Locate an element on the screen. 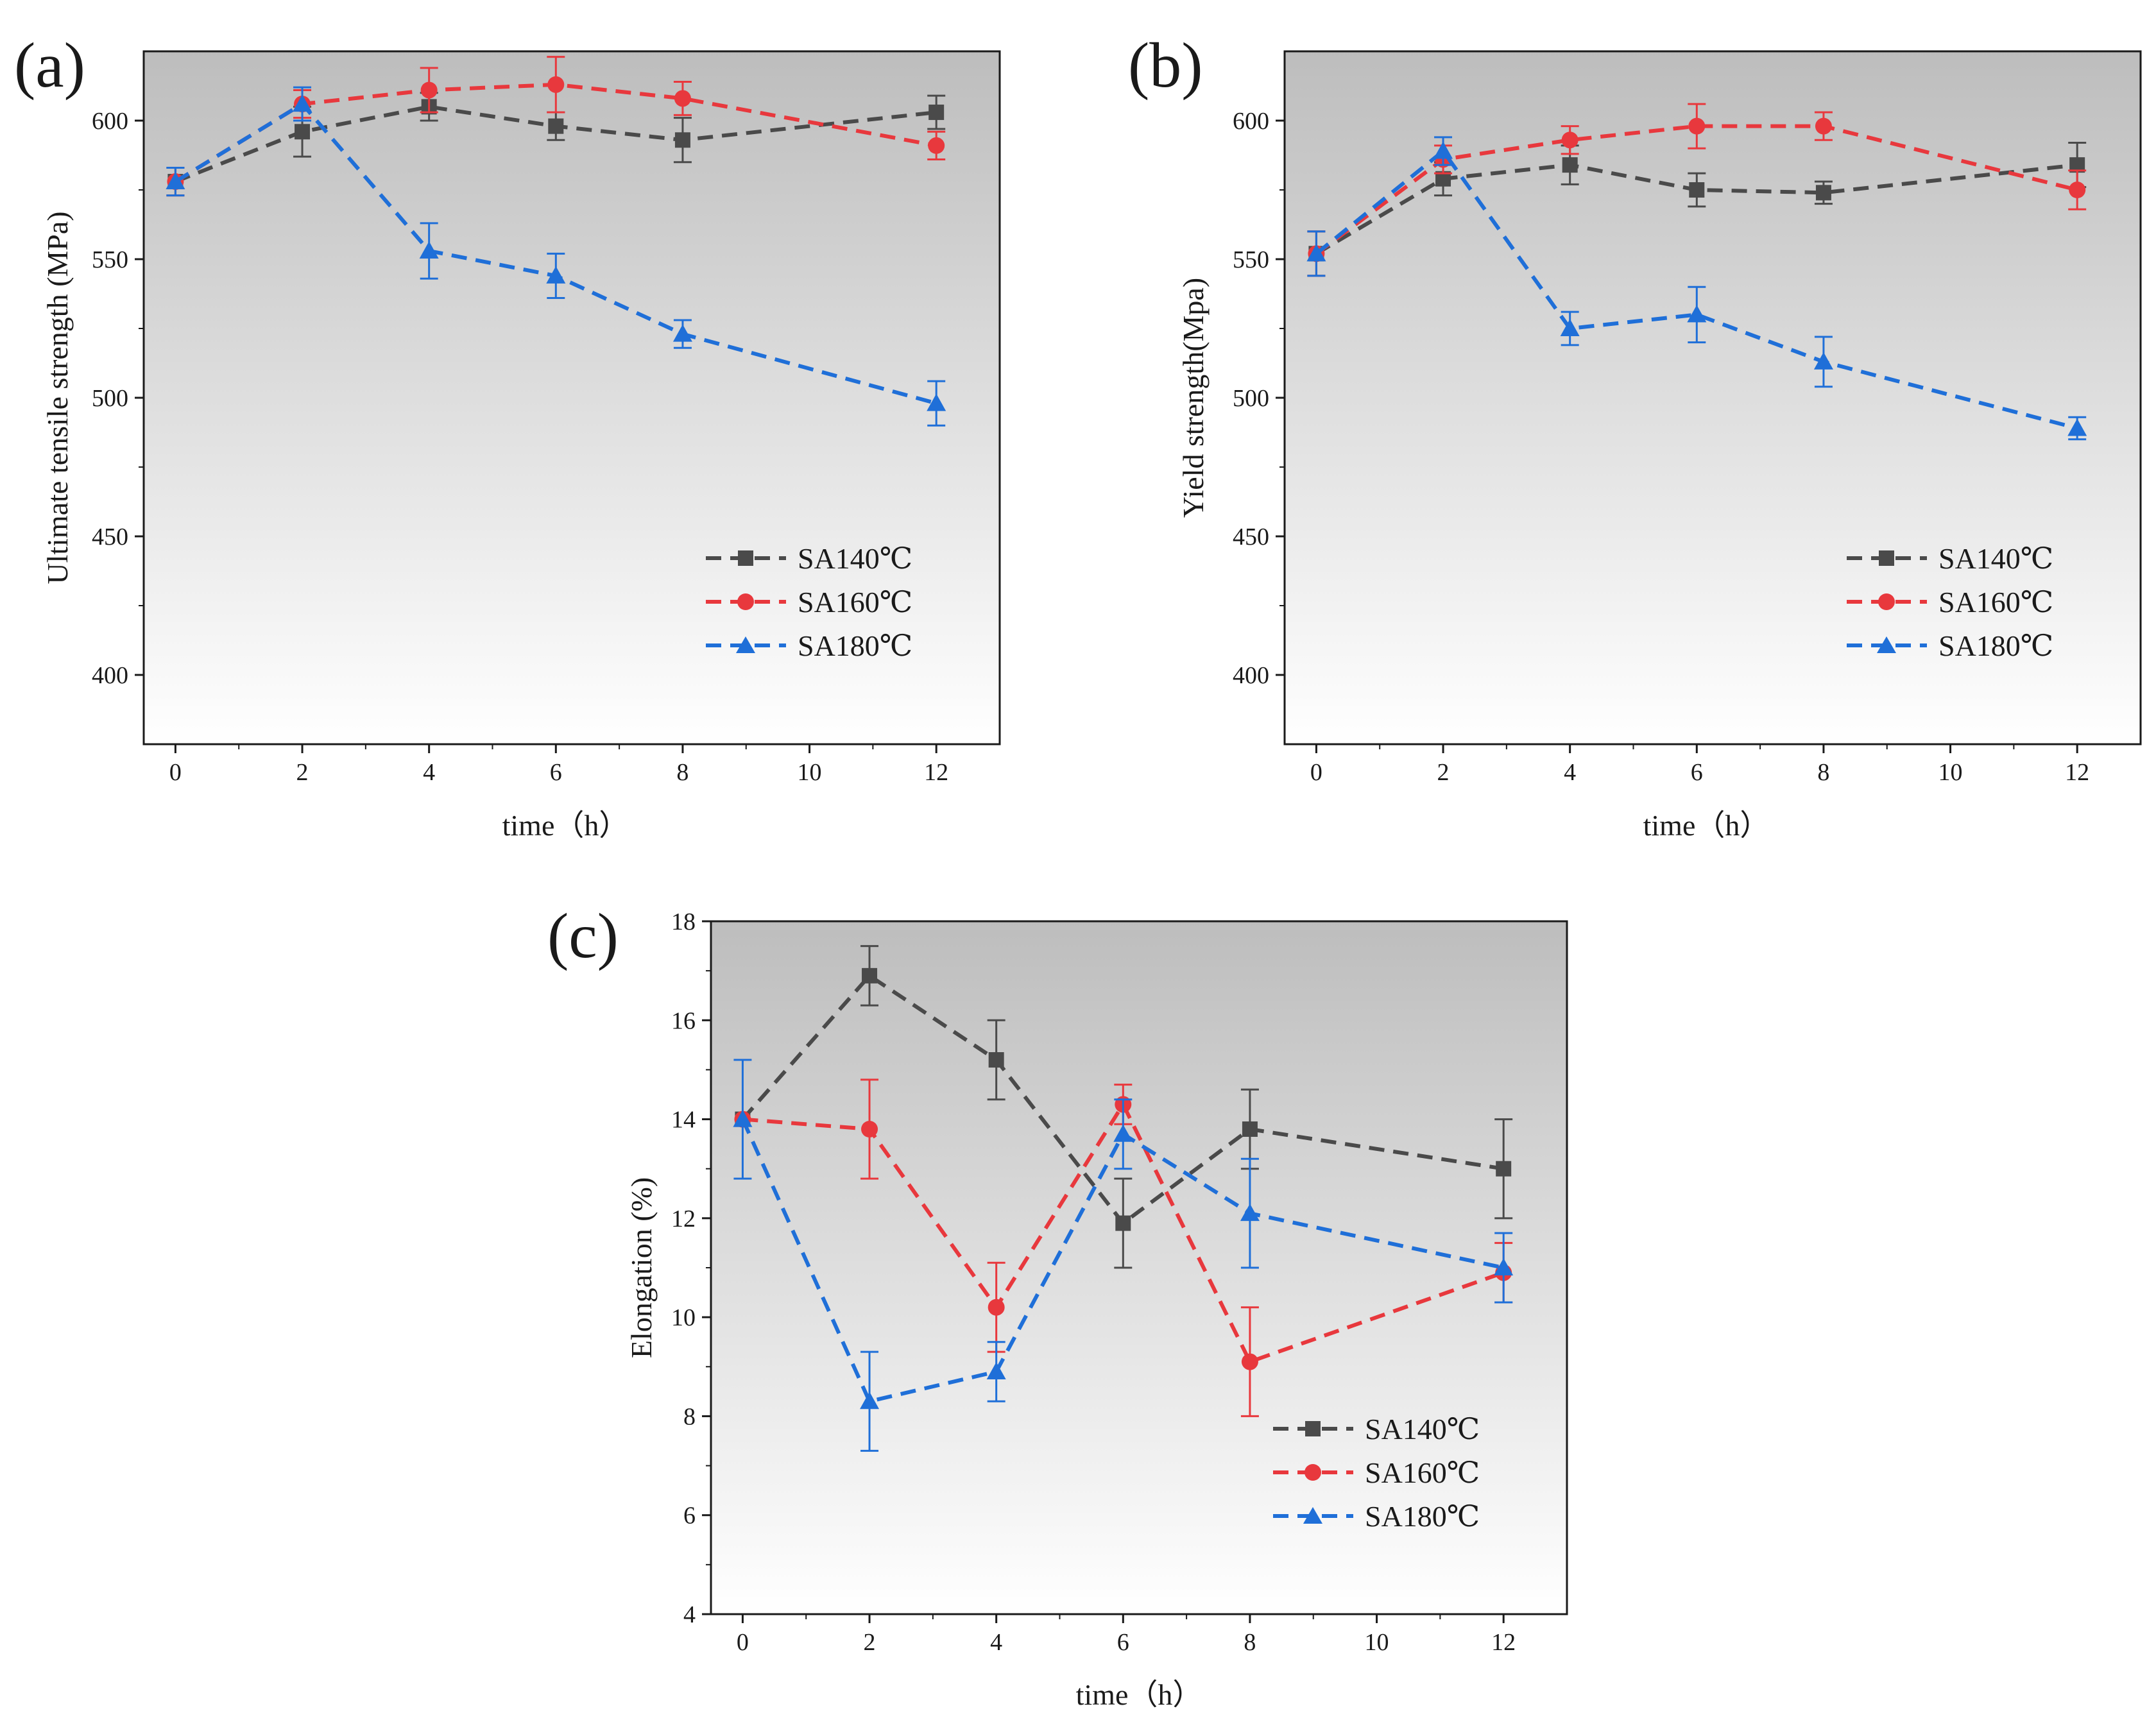  x-tick-label-b-0: 0 is located at coordinates (1316, 772).